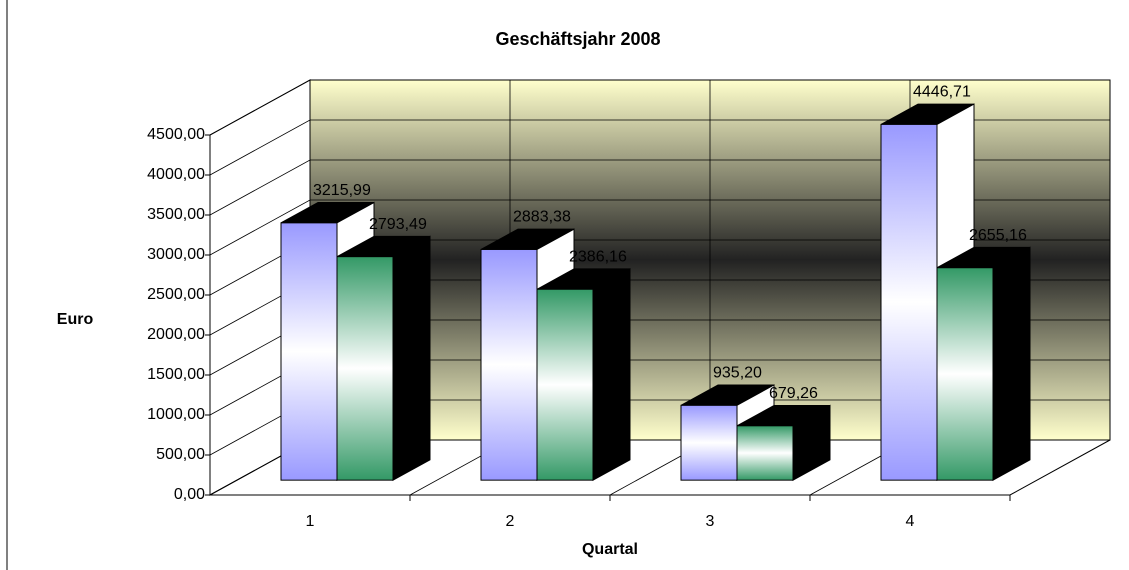  I want to click on value-label: 679,26, so click(793, 393).